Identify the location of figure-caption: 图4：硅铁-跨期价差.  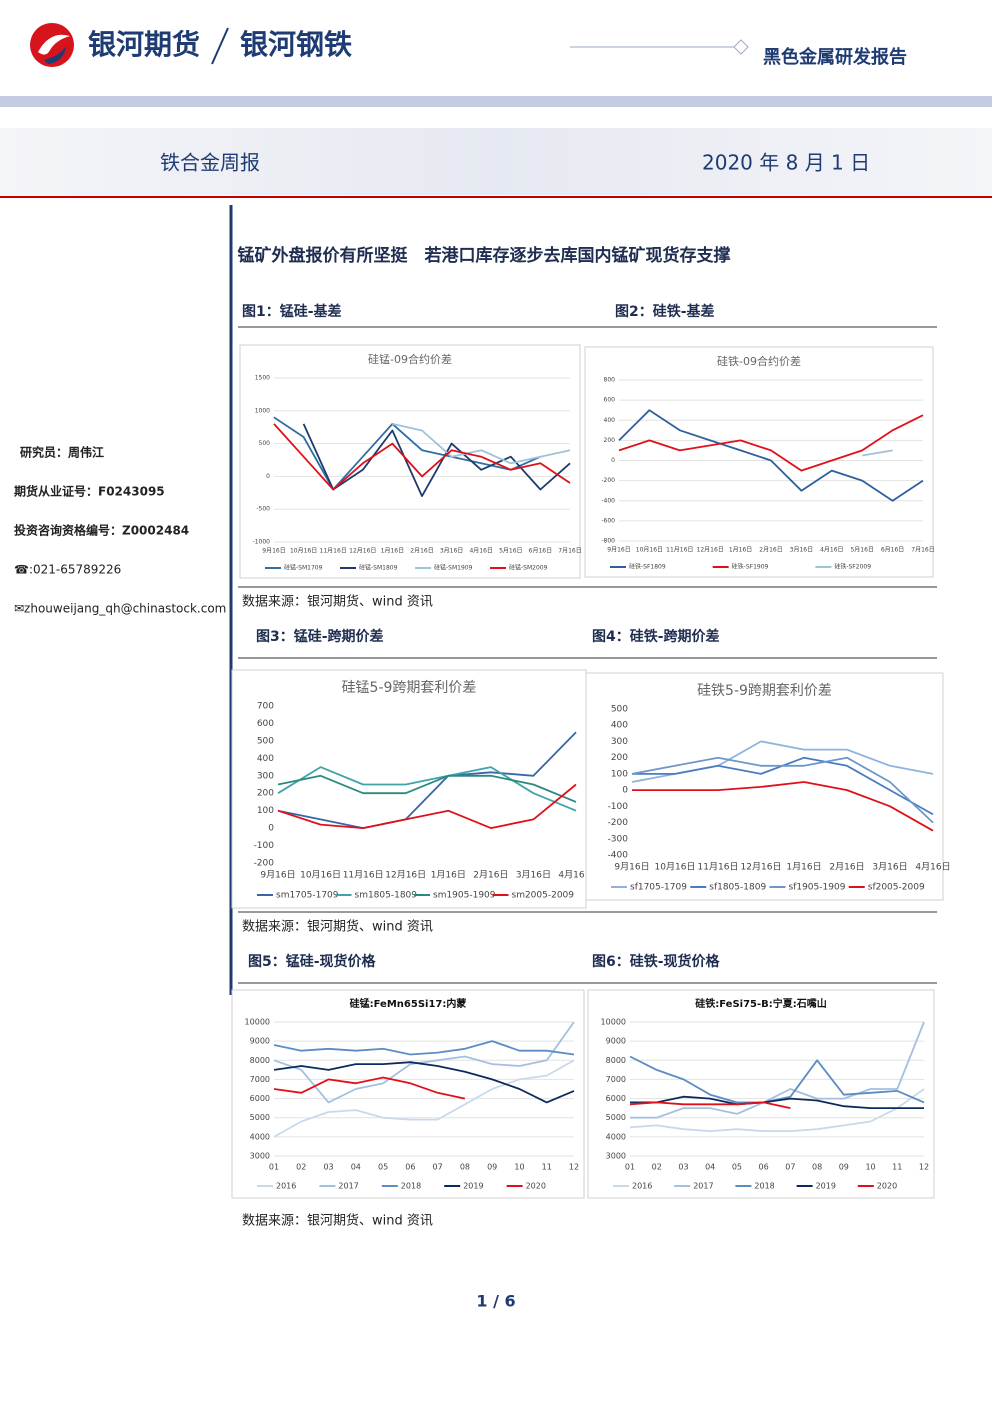
(656, 636).